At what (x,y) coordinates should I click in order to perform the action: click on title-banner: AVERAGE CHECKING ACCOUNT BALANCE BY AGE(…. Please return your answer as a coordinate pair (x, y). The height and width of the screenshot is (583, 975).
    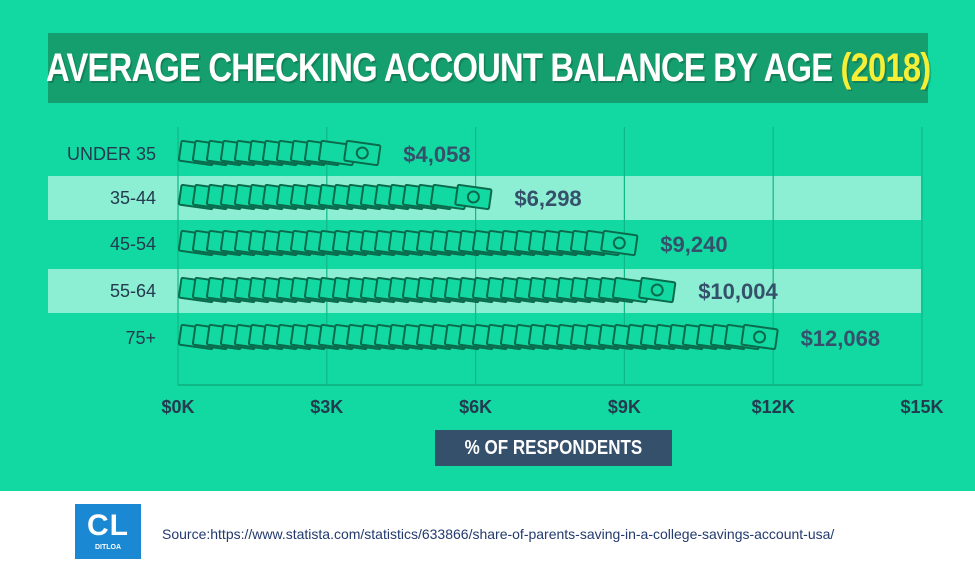
    Looking at the image, I should click on (488, 68).